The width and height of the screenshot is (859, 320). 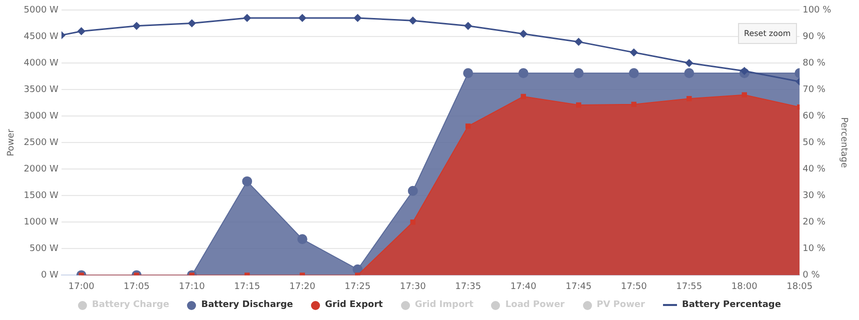 I want to click on y2-tick-label: 90 %, so click(x=814, y=37).